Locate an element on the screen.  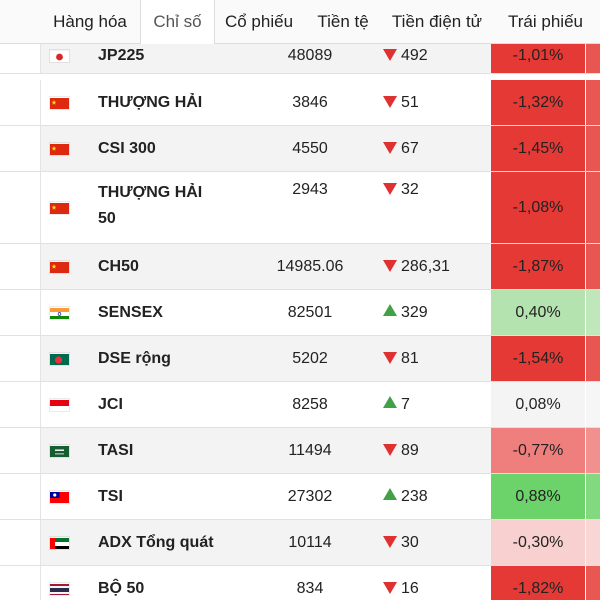
price-change: 238 is located at coordinates (405, 497).